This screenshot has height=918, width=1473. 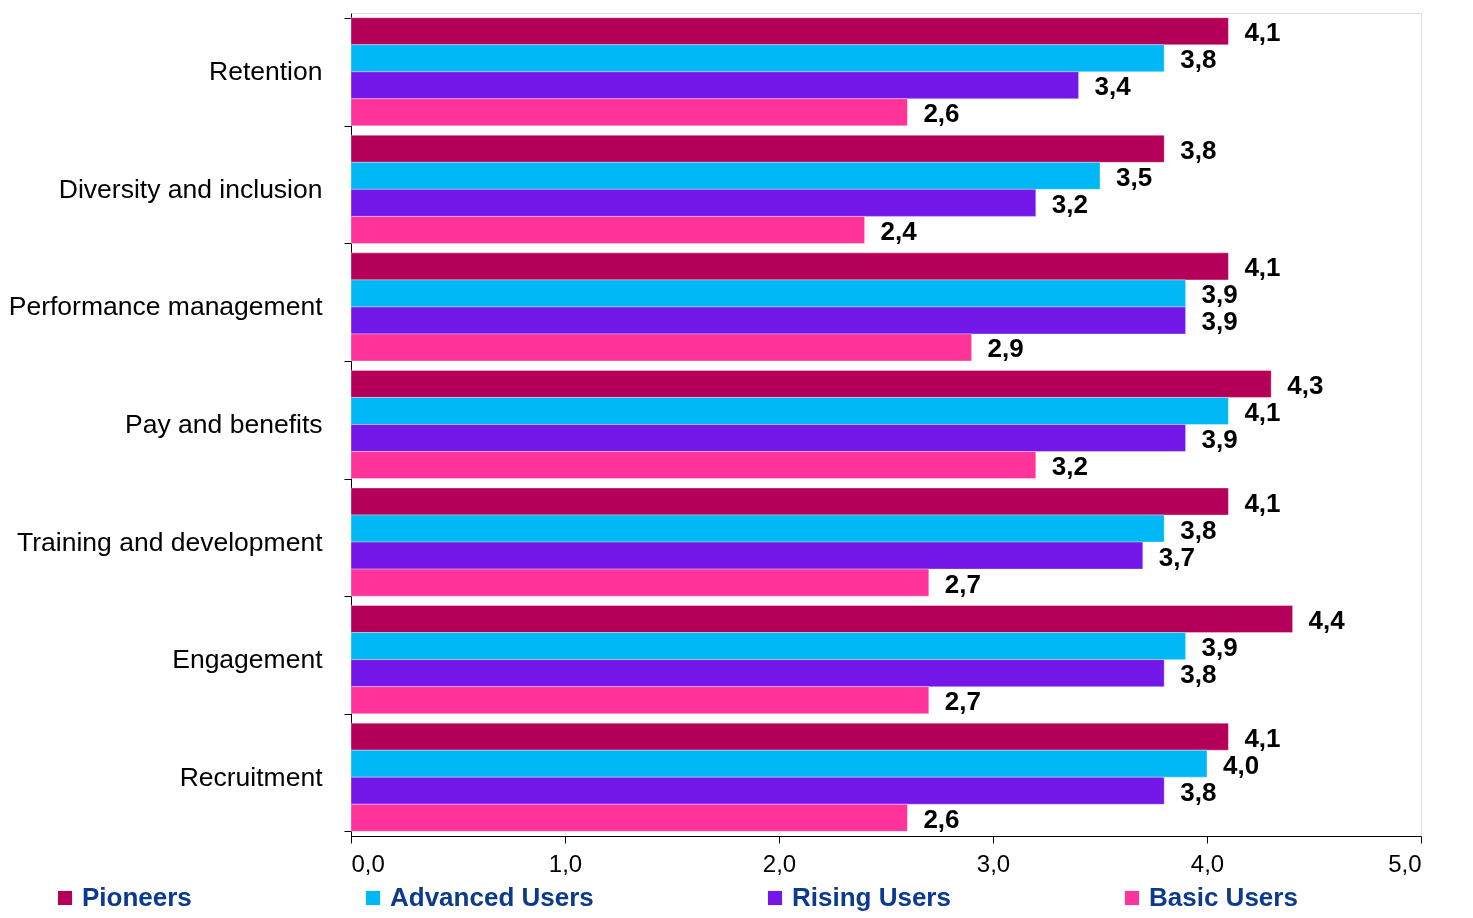 I want to click on legend-label: Basic Users, so click(x=1223, y=897).